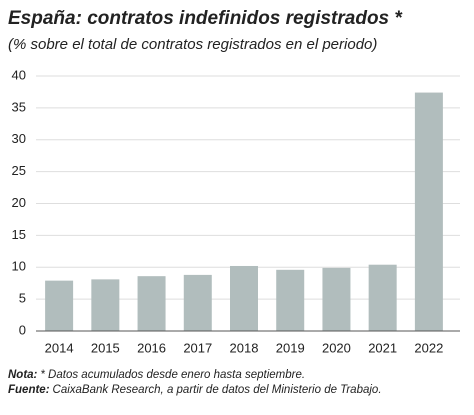  I want to click on y-tick-label: 30, so click(19, 138).